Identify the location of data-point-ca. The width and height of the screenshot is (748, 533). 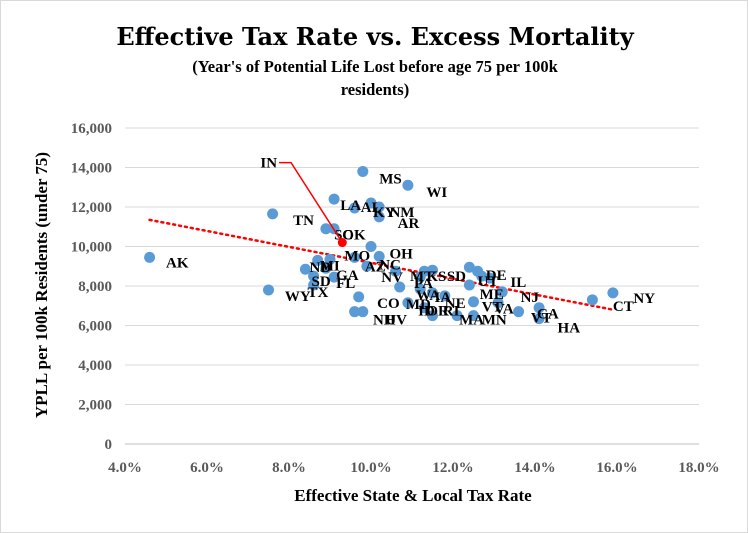
(539, 308).